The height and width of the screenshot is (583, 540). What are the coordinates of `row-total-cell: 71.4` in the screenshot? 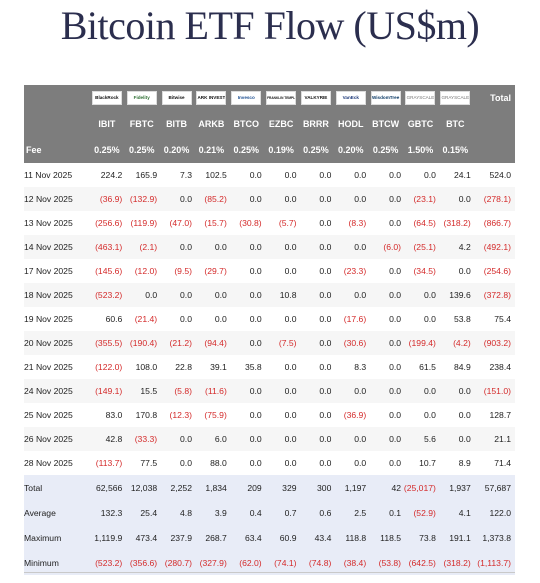 It's located at (502, 463).